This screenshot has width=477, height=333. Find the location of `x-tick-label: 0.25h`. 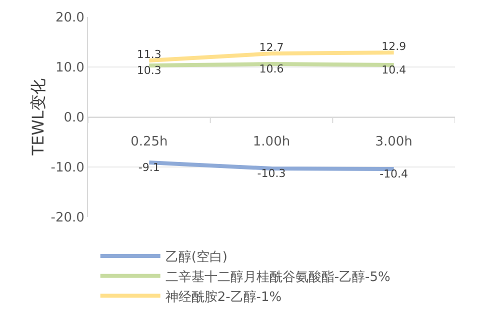

x-tick-label: 0.25h is located at coordinates (149, 142).